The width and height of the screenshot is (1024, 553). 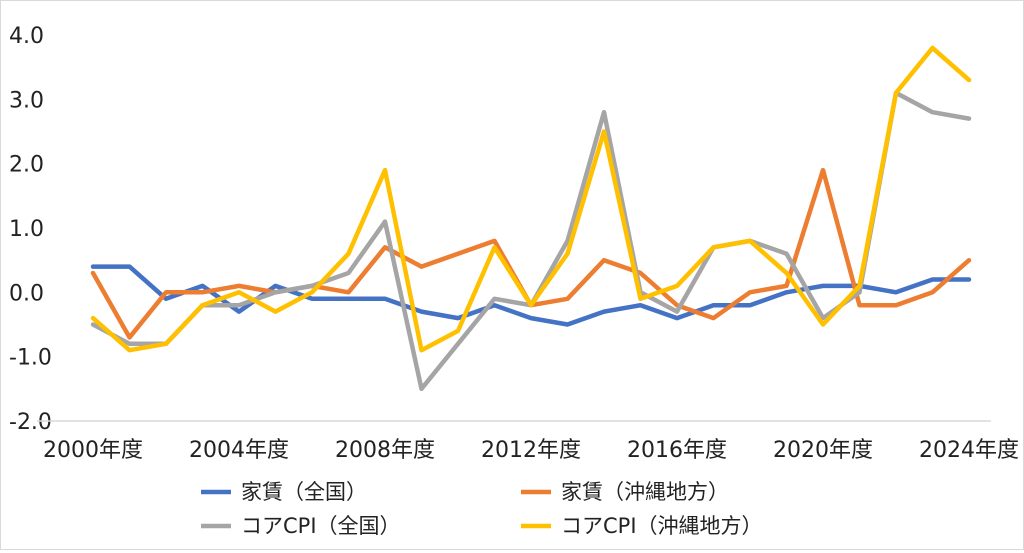 What do you see at coordinates (304, 492) in the screenshot?
I see `legend-label: 家賃（全国）` at bounding box center [304, 492].